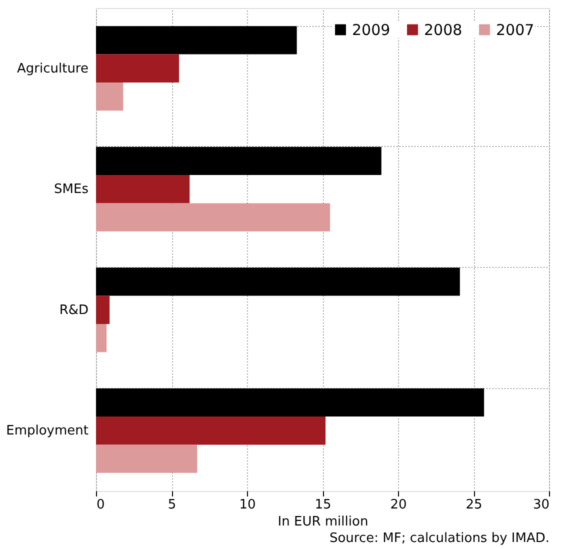 The width and height of the screenshot is (572, 549). Describe the element at coordinates (371, 29) in the screenshot. I see `legend-label: 2009` at that location.